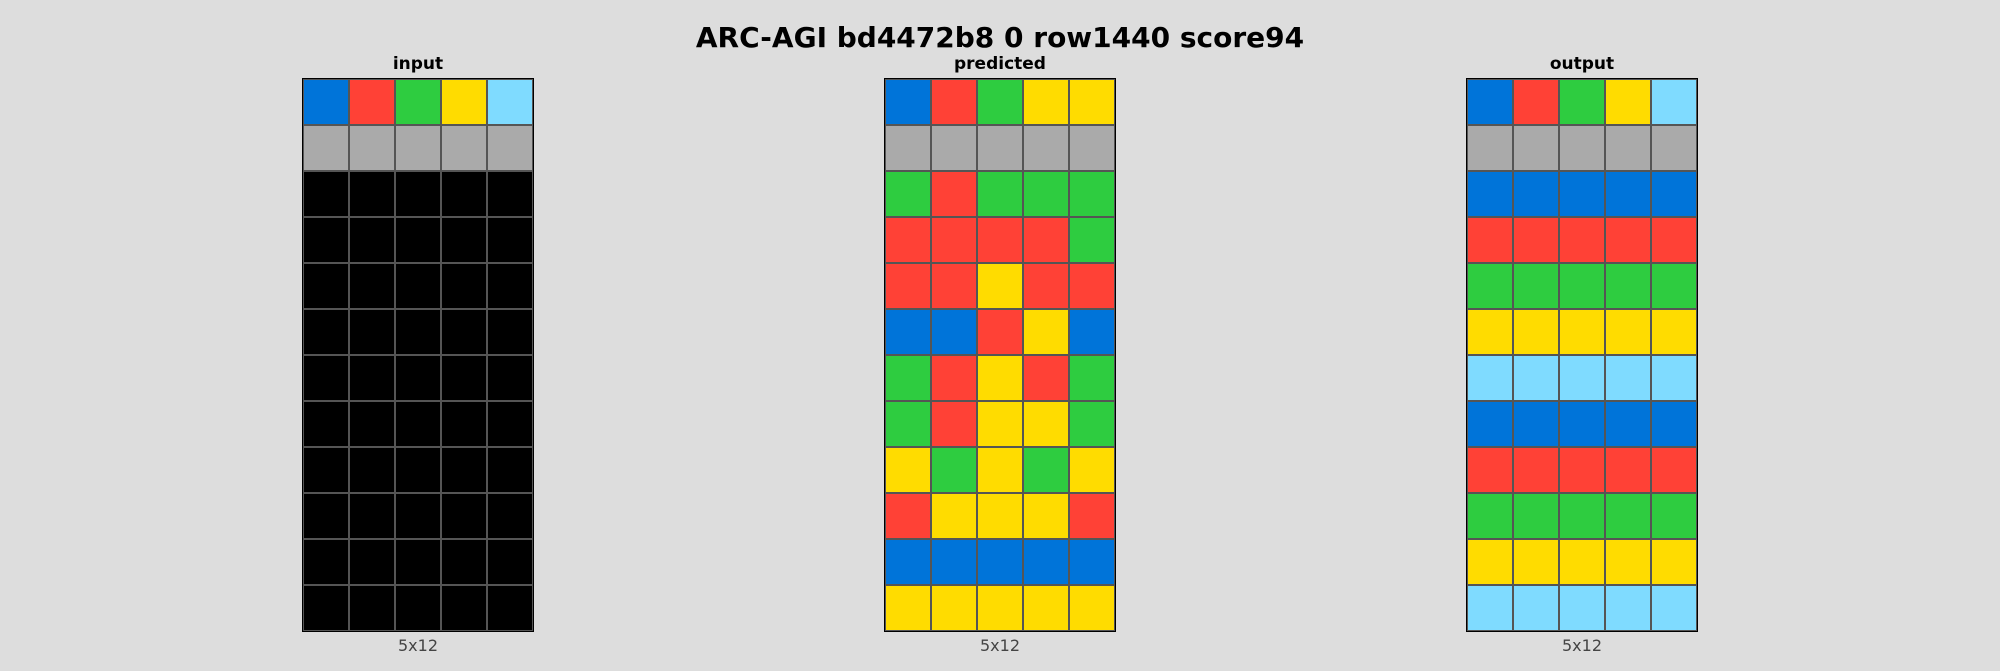 Image resolution: width=2000 pixels, height=671 pixels. I want to click on input-grid, so click(418, 355).